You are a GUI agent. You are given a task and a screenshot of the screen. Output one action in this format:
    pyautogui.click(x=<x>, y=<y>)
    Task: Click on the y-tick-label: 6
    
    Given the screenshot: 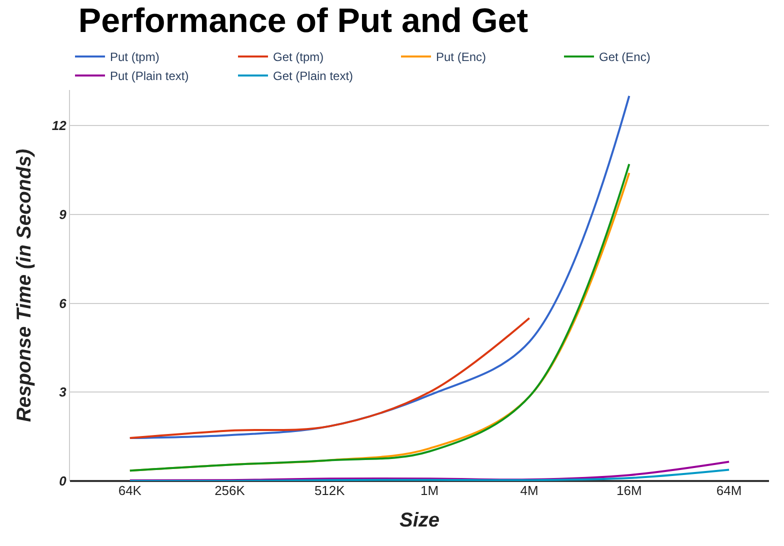 What is the action you would take?
    pyautogui.click(x=63, y=303)
    